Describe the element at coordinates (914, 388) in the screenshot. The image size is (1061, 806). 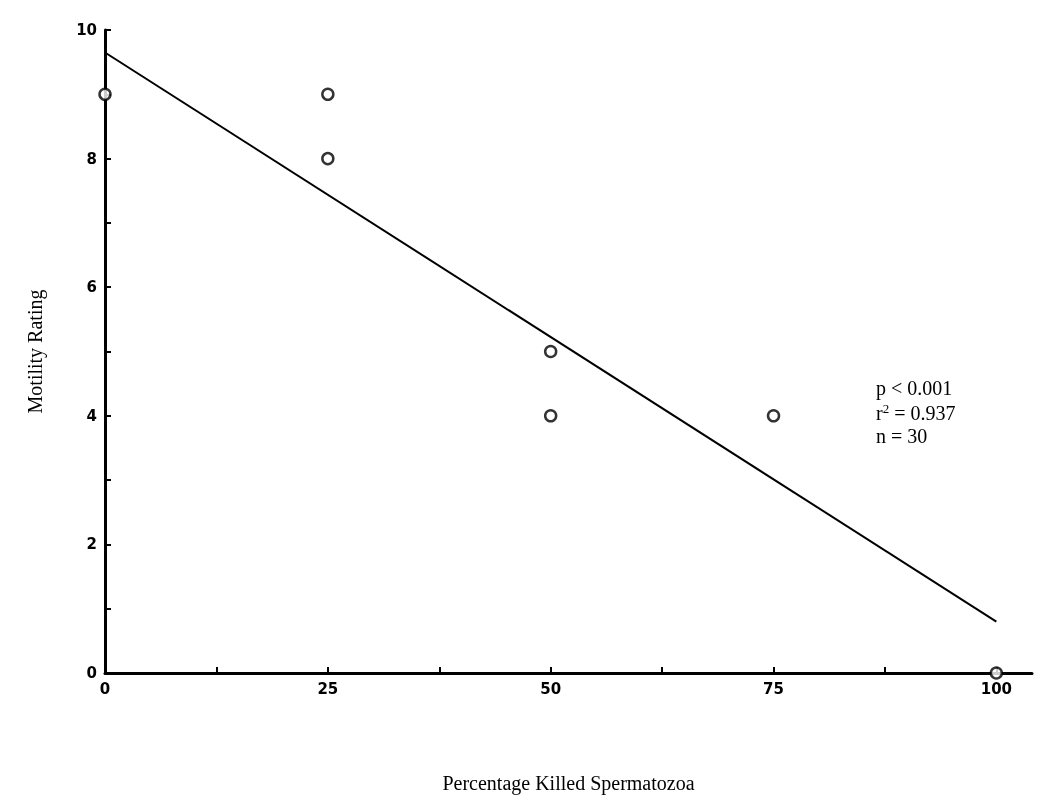
I see `annotation: p < 0.001` at that location.